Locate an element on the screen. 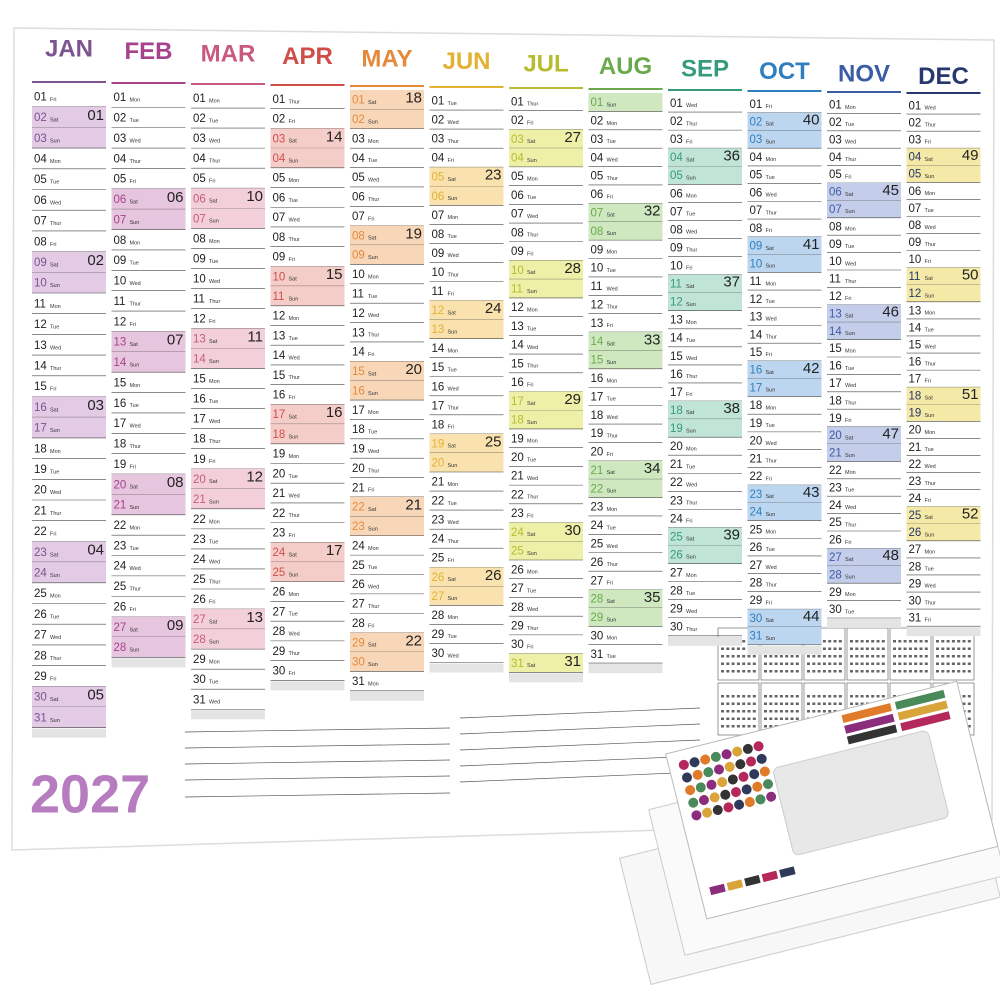  week-number: 02 is located at coordinates (95, 260).